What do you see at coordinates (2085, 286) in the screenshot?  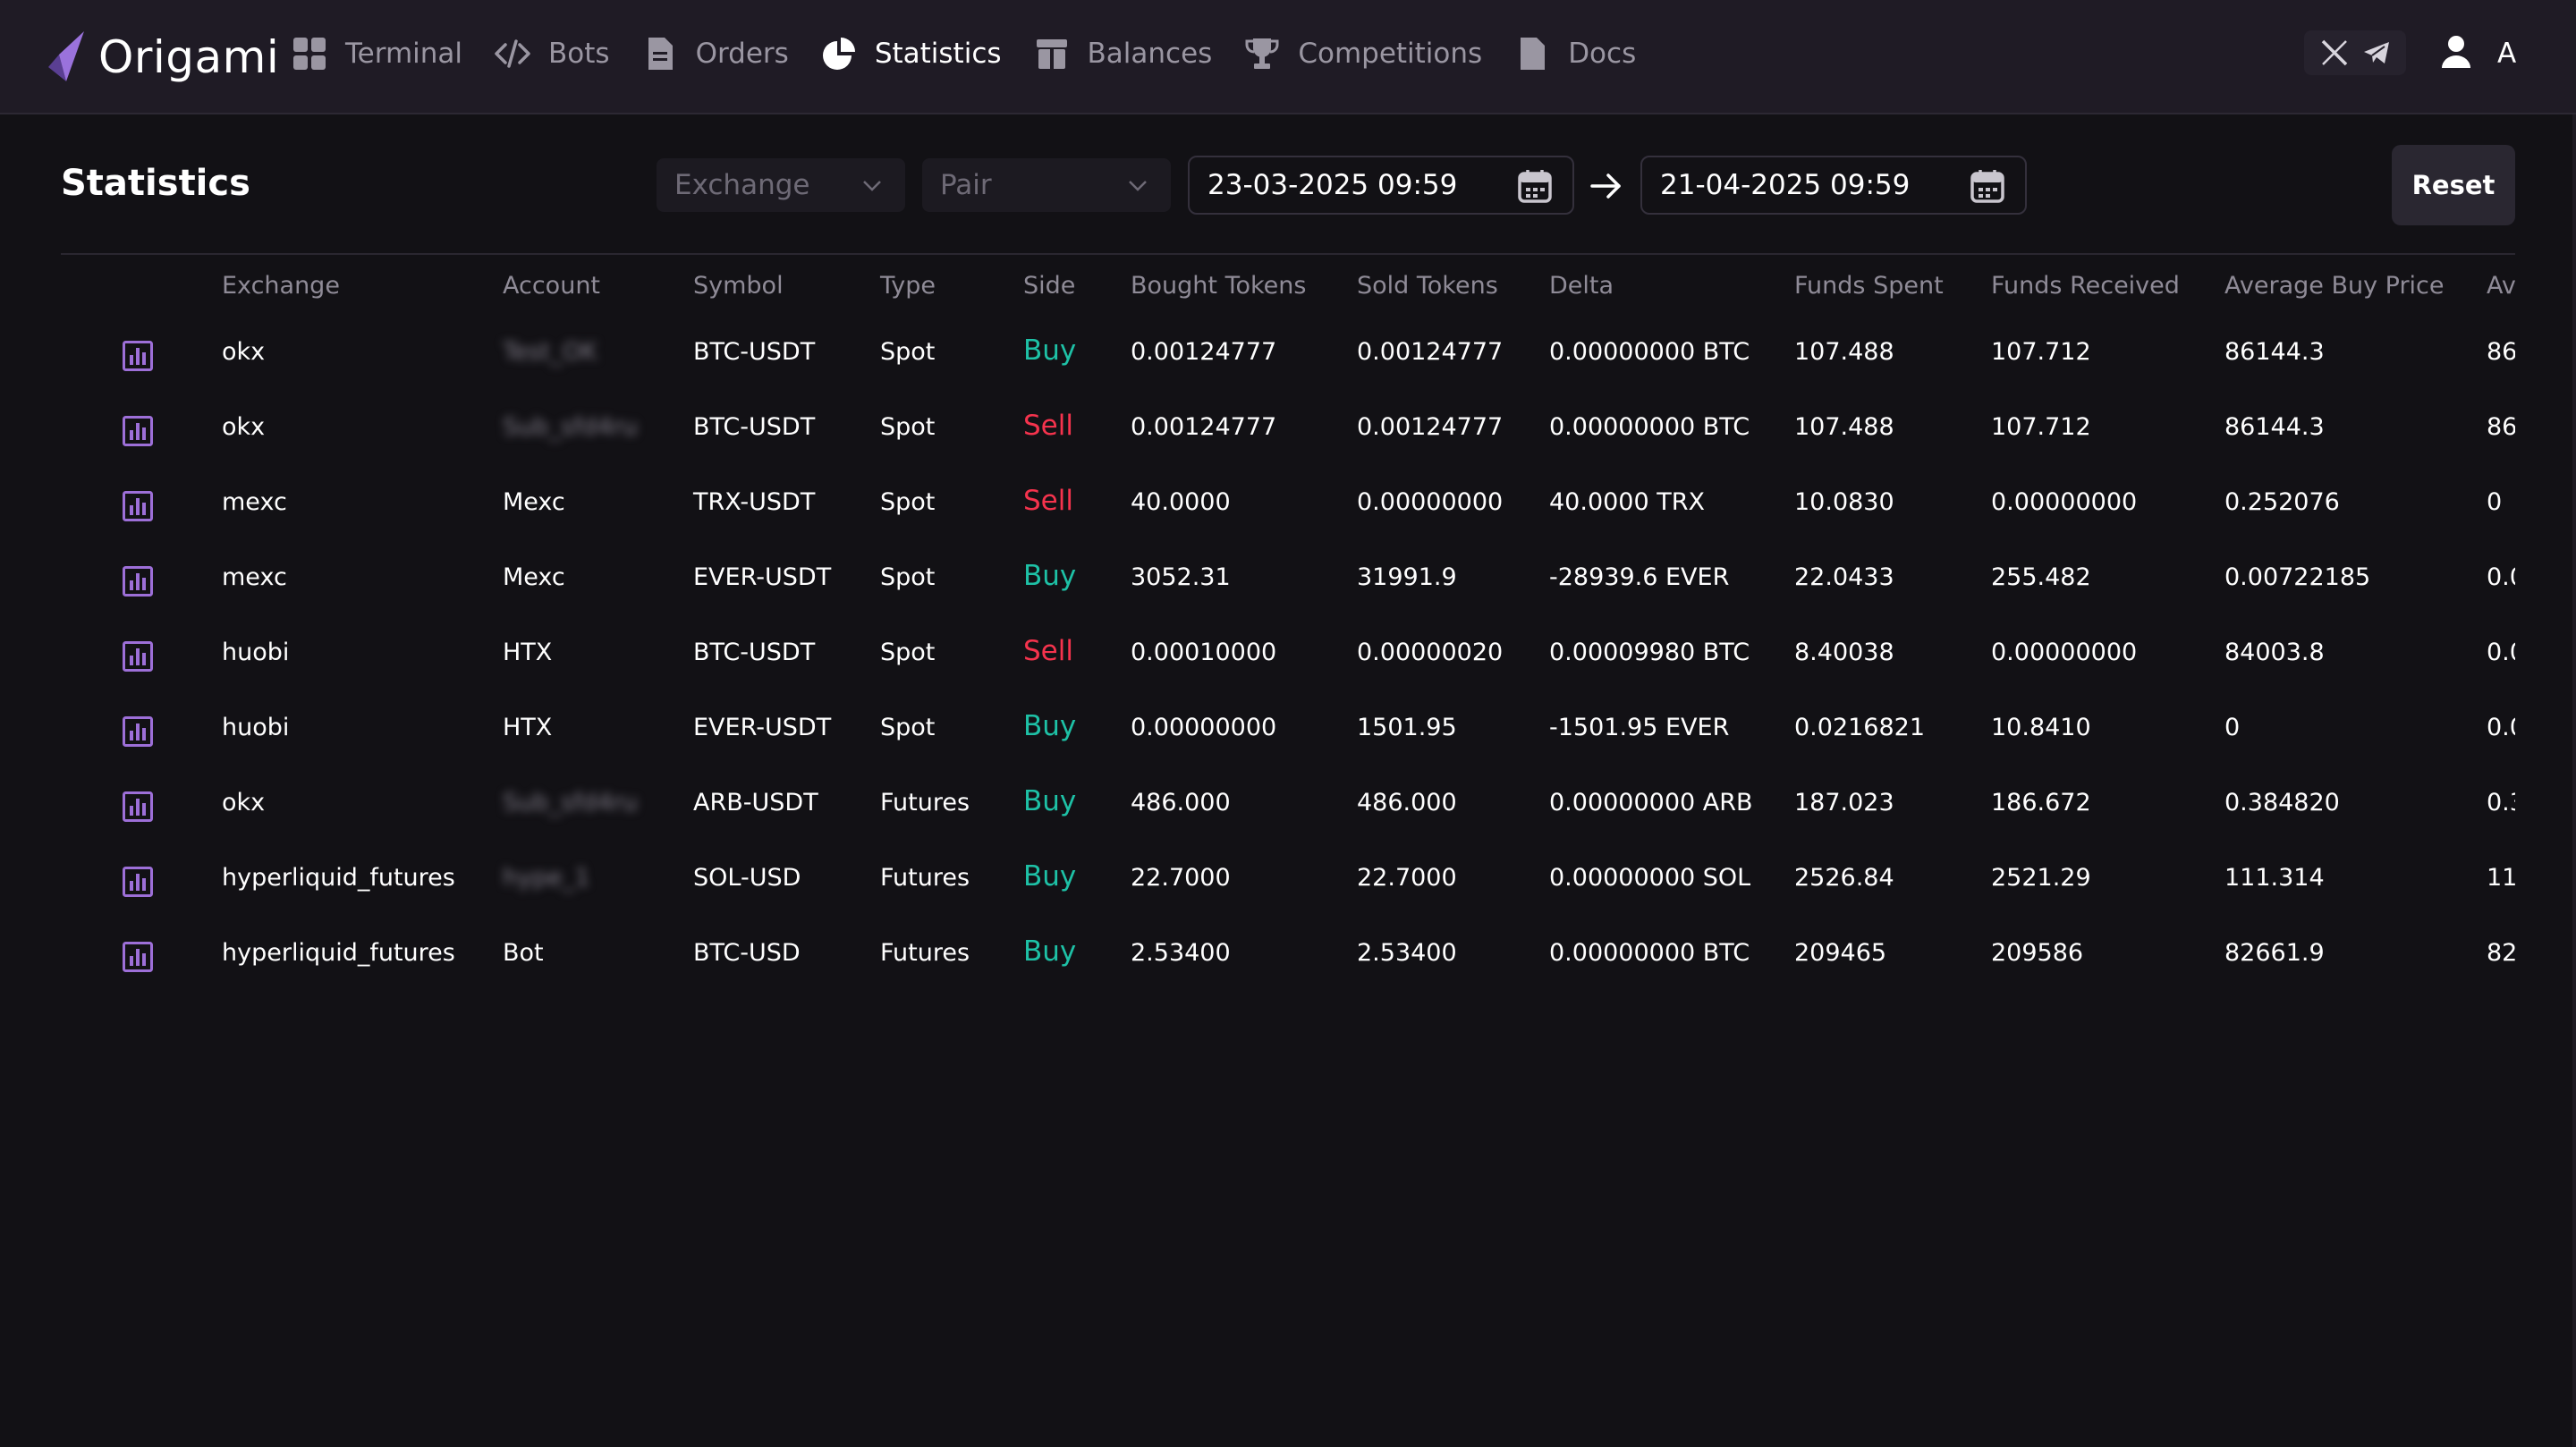 I see `column-header-funds-received: Funds Received` at bounding box center [2085, 286].